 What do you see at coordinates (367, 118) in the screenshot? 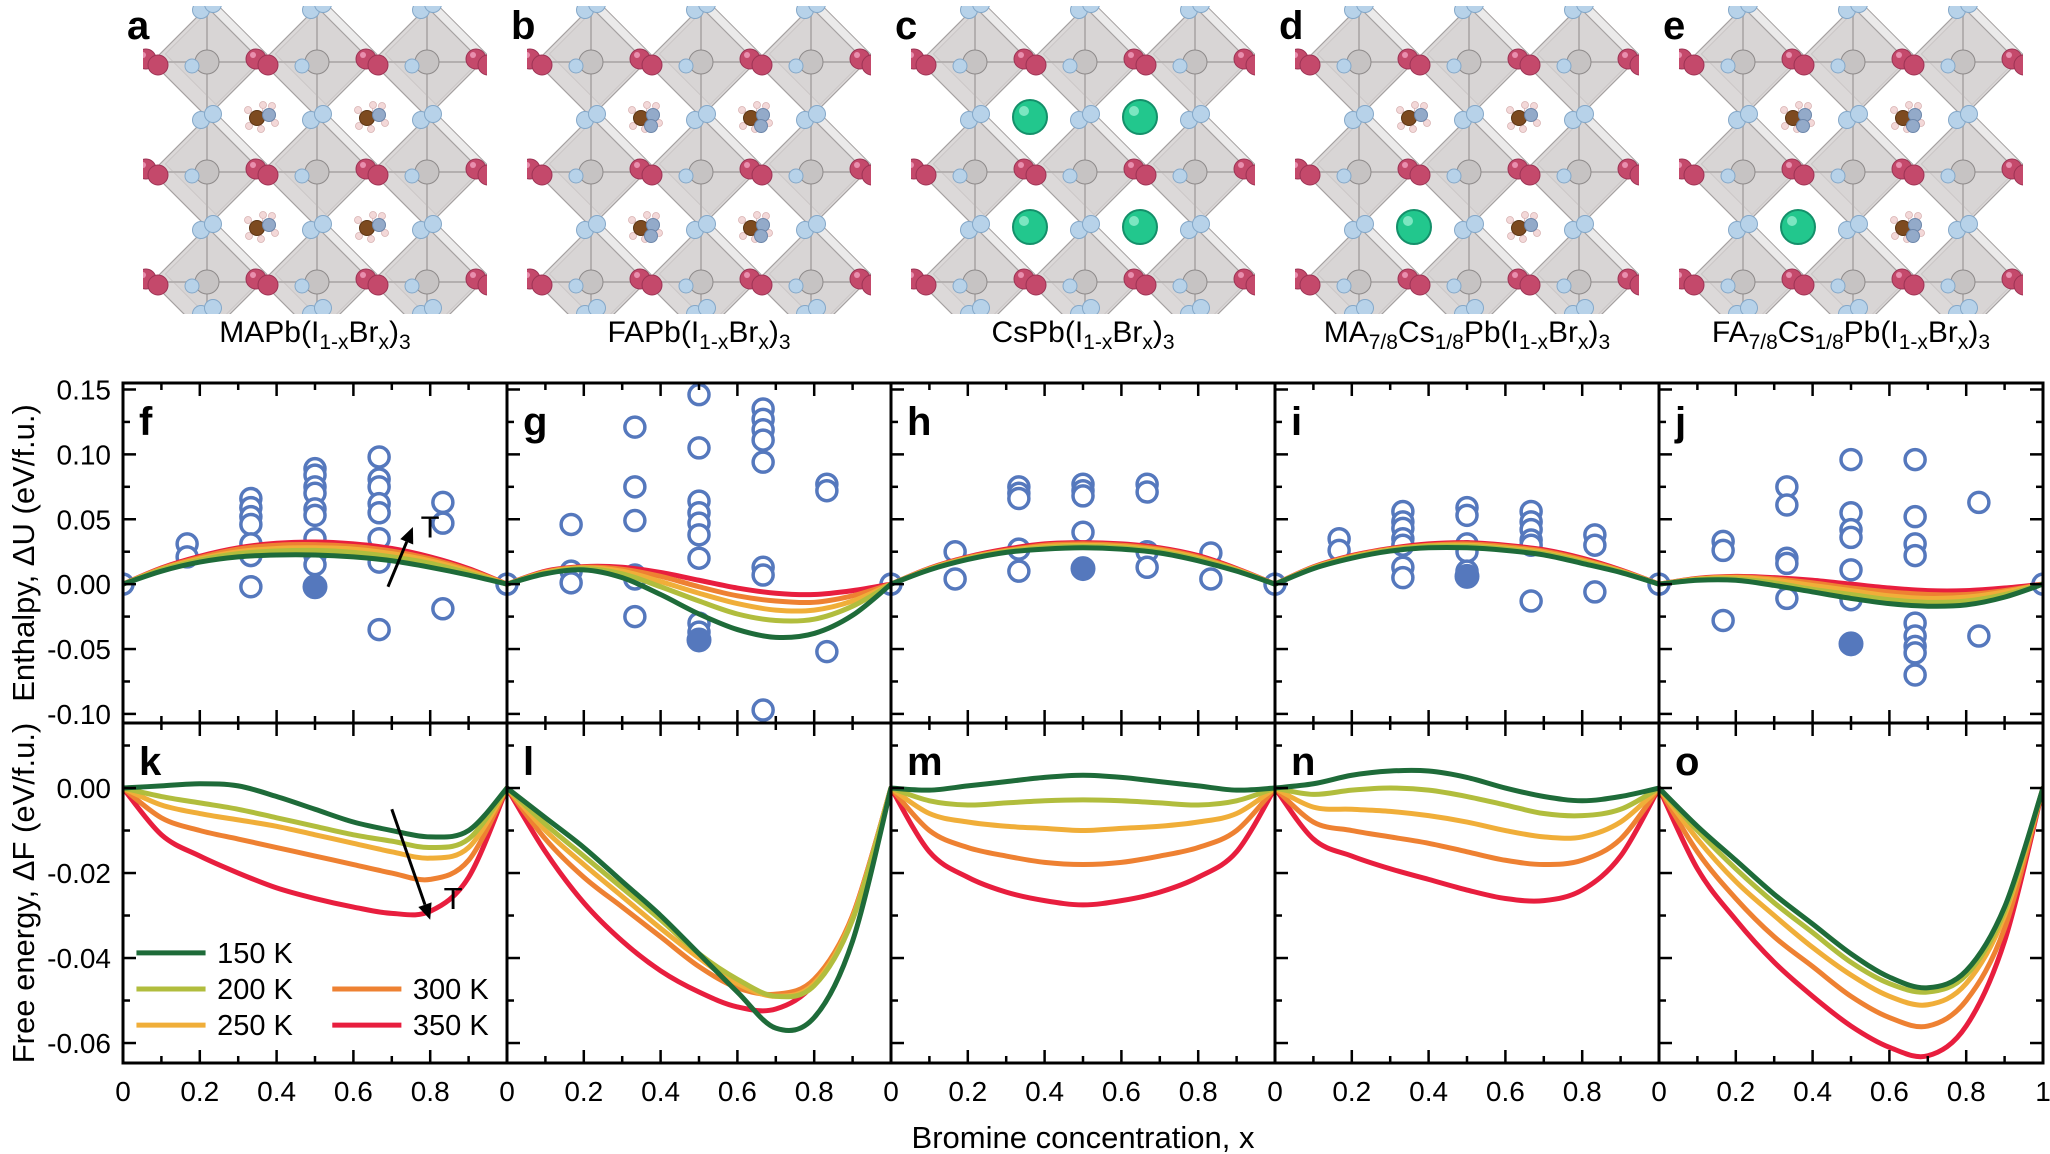
I see `carbon-atom` at bounding box center [367, 118].